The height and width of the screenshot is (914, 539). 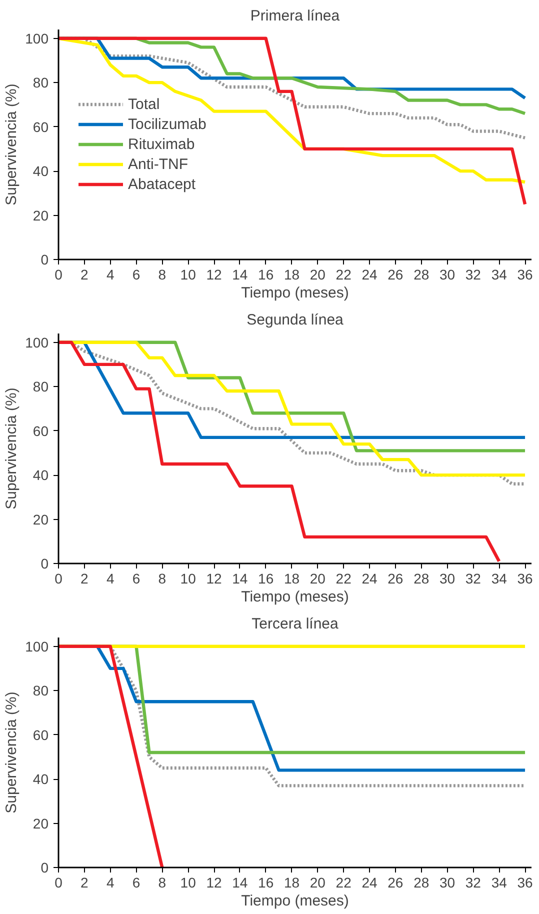 What do you see at coordinates (295, 320) in the screenshot?
I see `chart-title: Segunda línea` at bounding box center [295, 320].